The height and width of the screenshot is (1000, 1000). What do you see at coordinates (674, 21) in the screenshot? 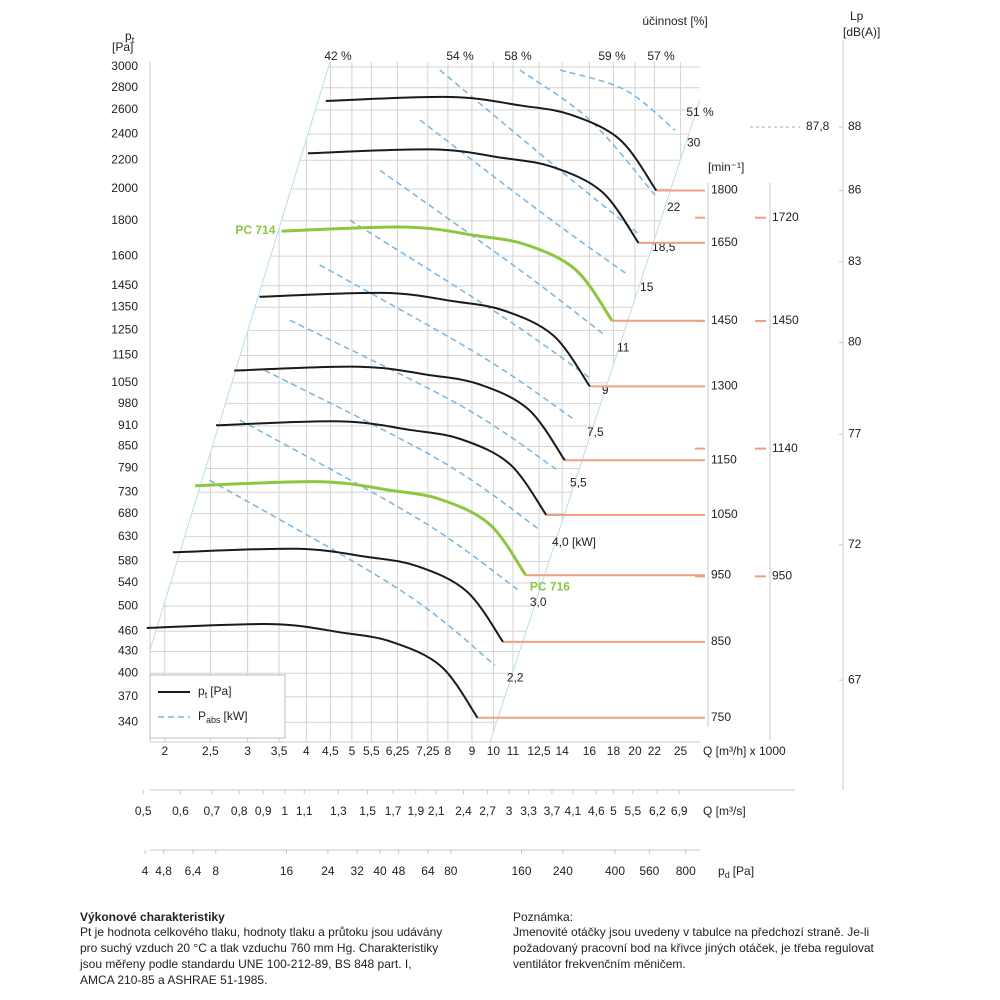
I see `efficiency-title: účinnost [%]` at bounding box center [674, 21].